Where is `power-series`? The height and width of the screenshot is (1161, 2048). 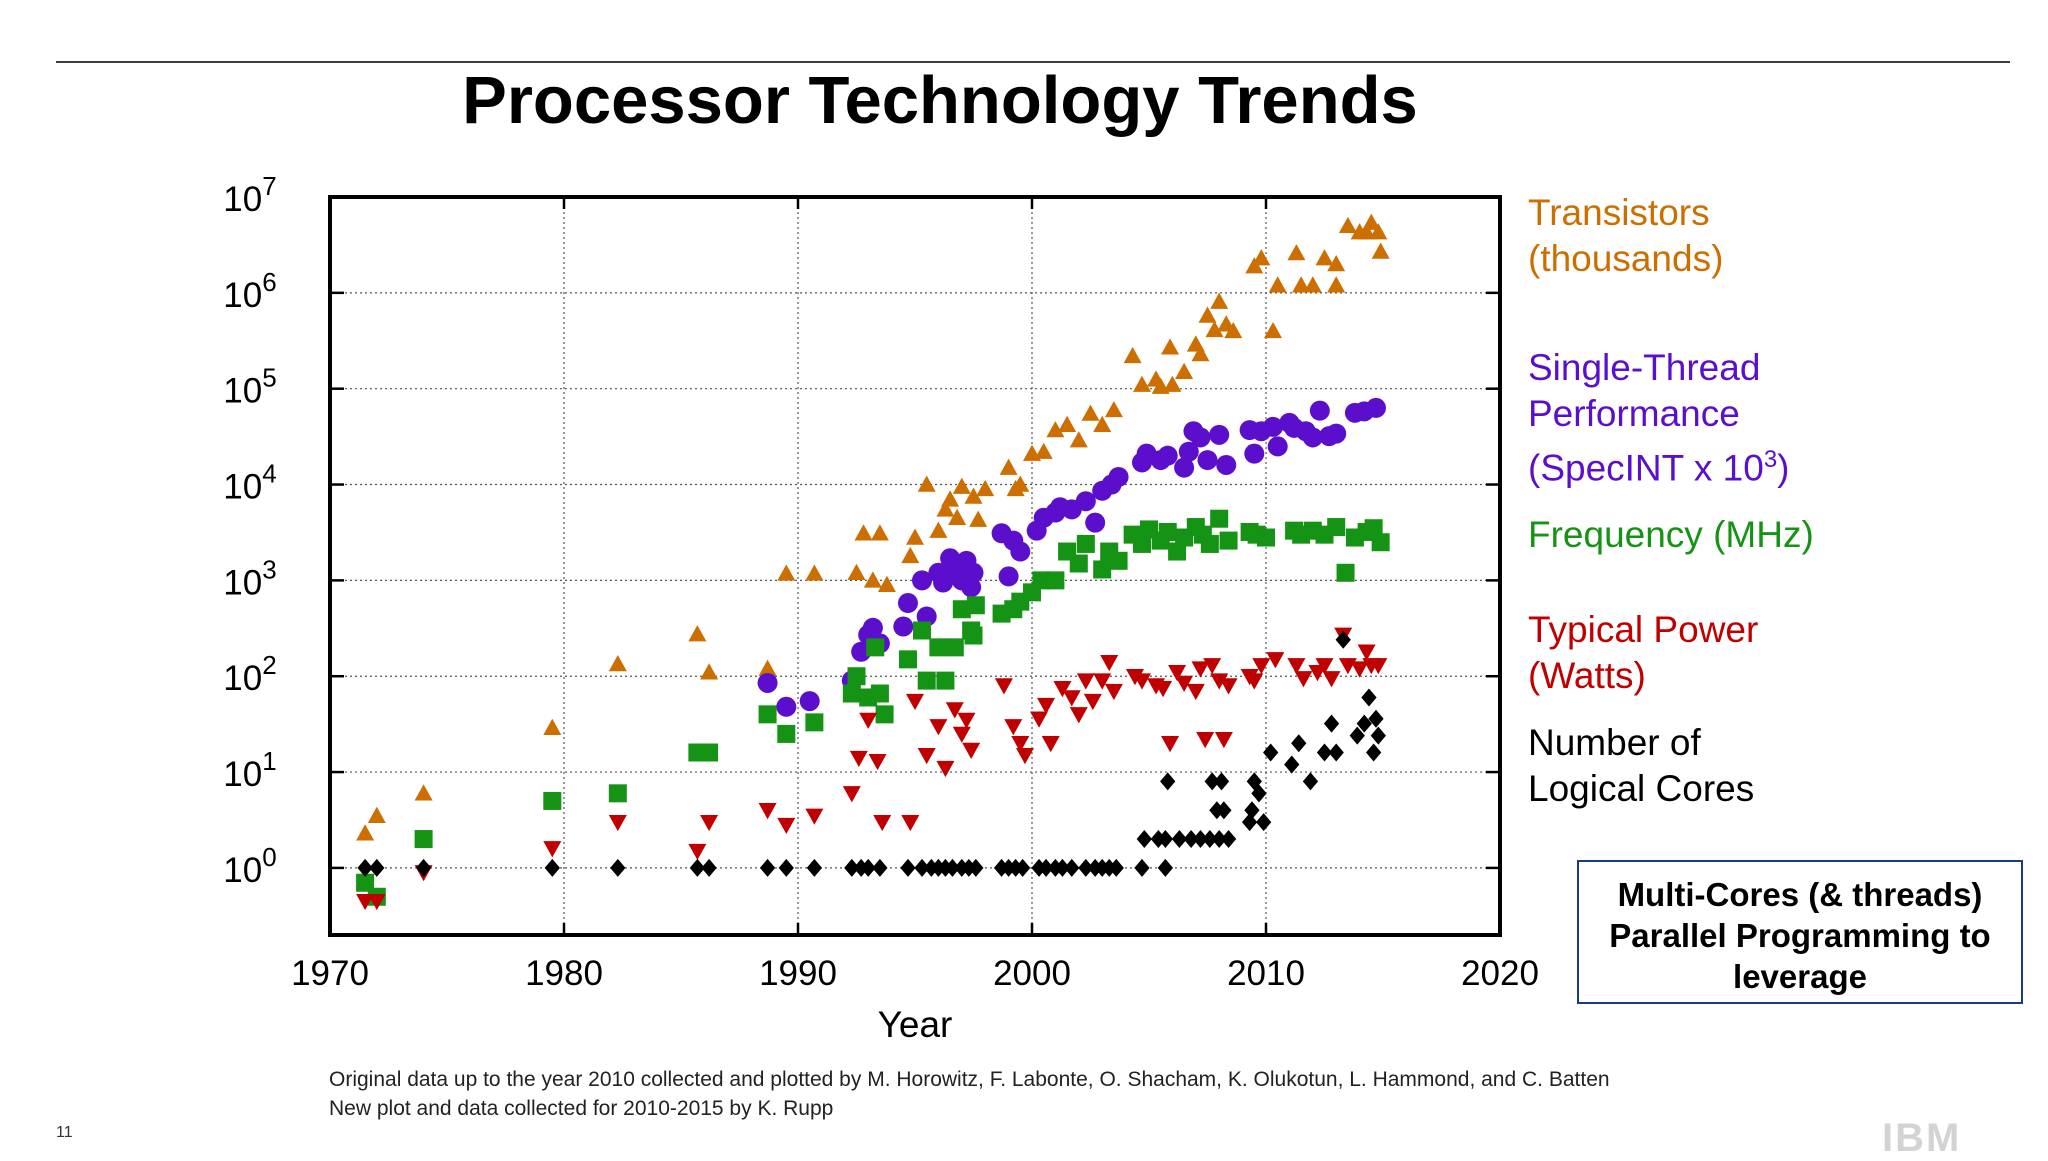
power-series is located at coordinates (872, 769).